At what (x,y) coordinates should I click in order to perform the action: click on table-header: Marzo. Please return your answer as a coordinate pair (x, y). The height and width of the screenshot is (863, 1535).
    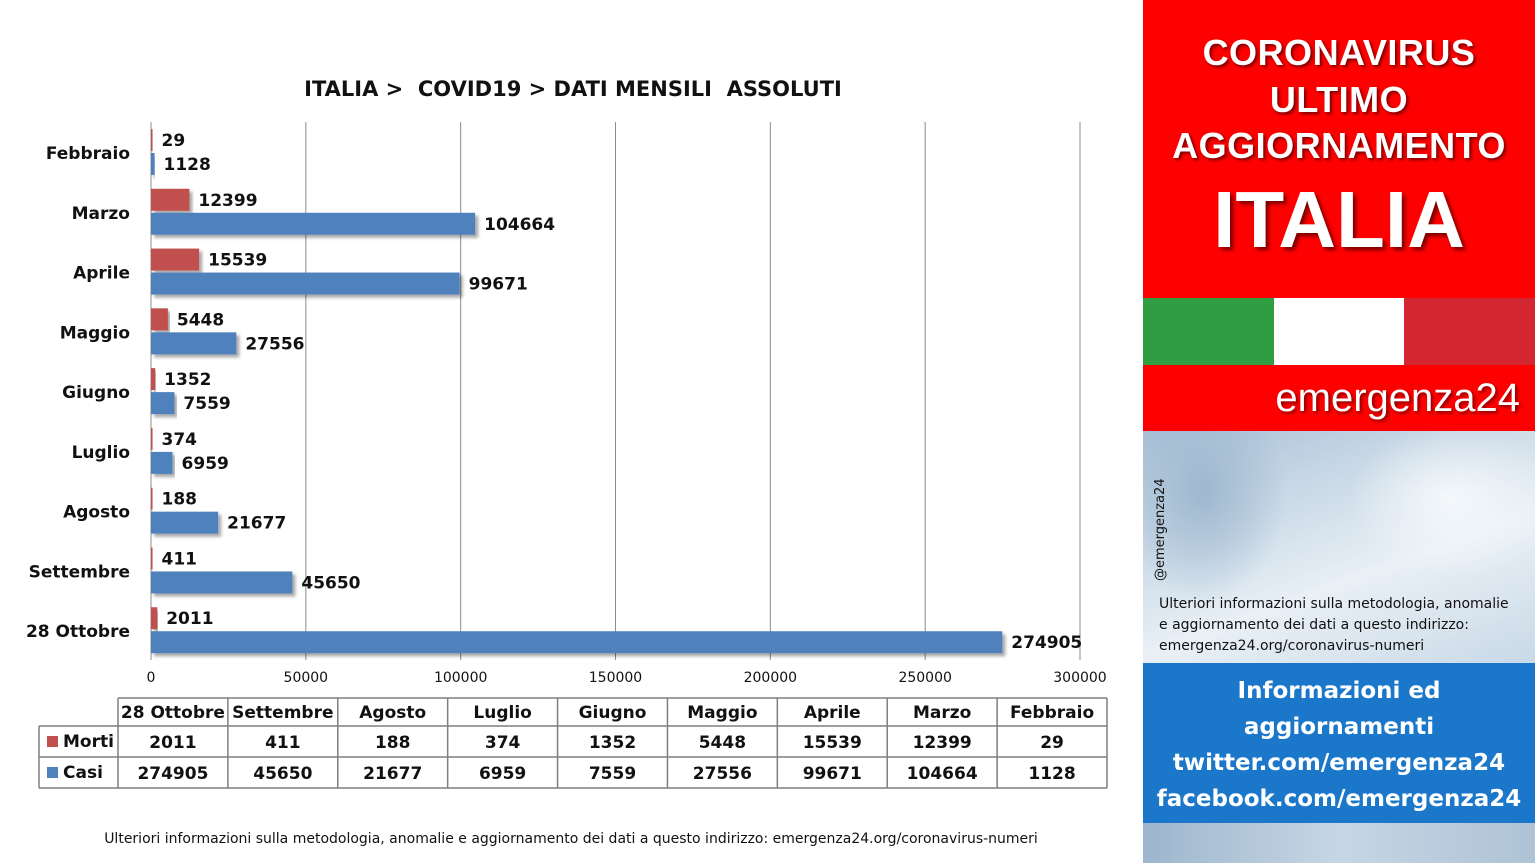
    Looking at the image, I should click on (942, 713).